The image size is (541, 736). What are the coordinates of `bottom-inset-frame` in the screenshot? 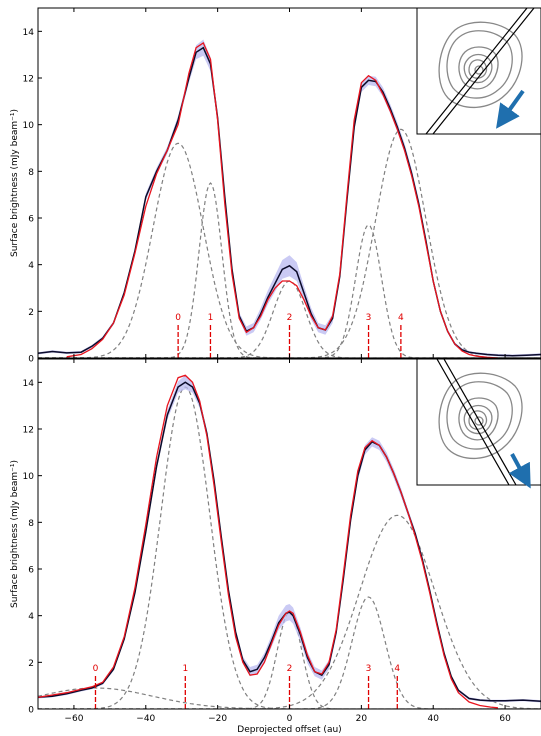 It's located at (478, 422).